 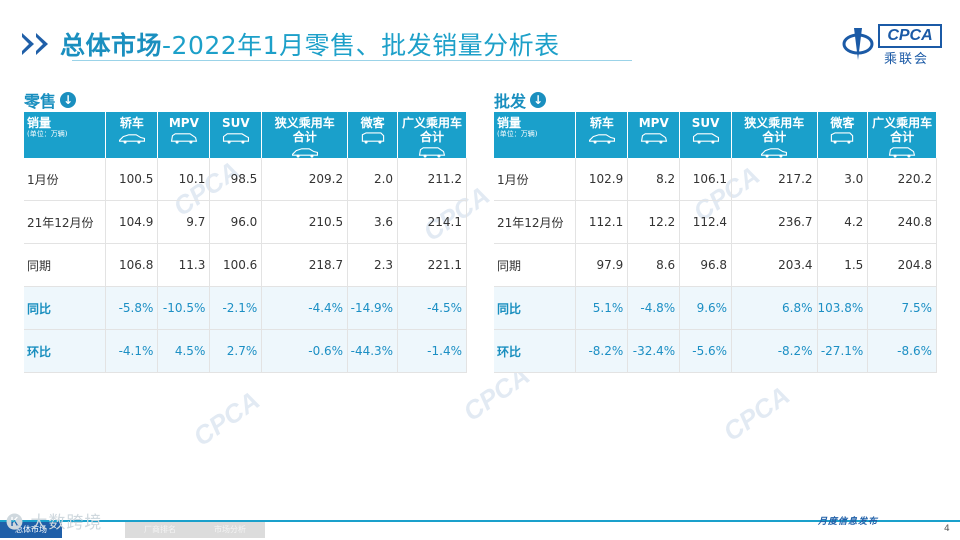 What do you see at coordinates (432, 308) in the screenshot?
I see `table-cell: -4.5%` at bounding box center [432, 308].